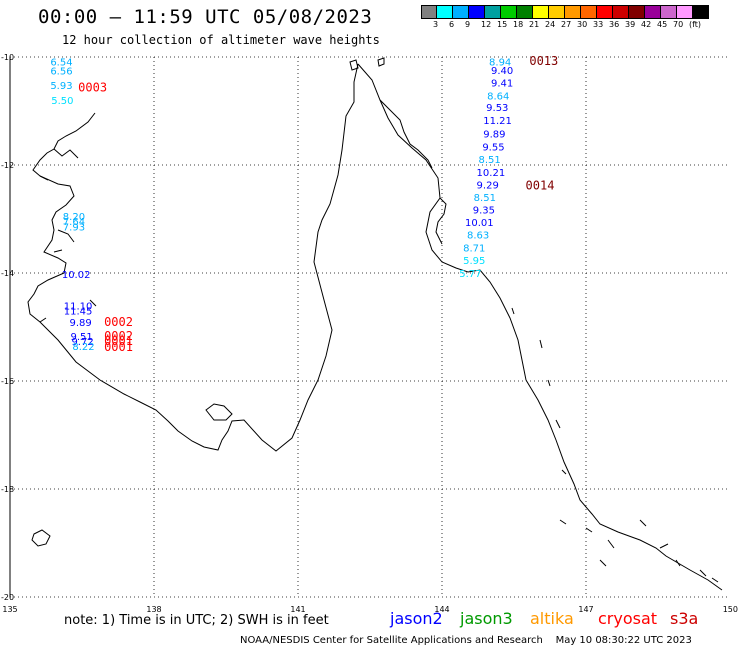 This screenshot has height=650, width=740. What do you see at coordinates (646, 24) in the screenshot?
I see `legend-tick-label: 42` at bounding box center [646, 24].